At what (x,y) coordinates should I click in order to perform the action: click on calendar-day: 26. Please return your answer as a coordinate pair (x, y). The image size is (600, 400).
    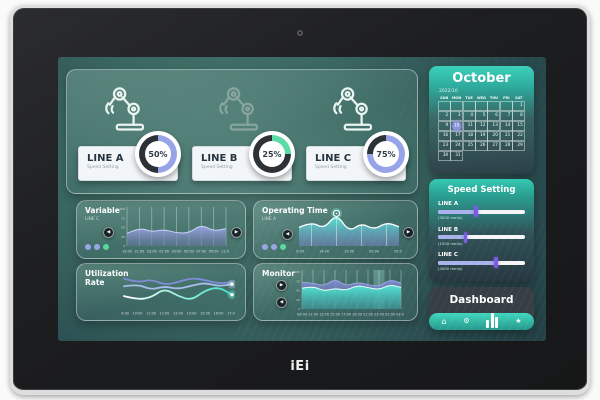
    Looking at the image, I should click on (481, 146).